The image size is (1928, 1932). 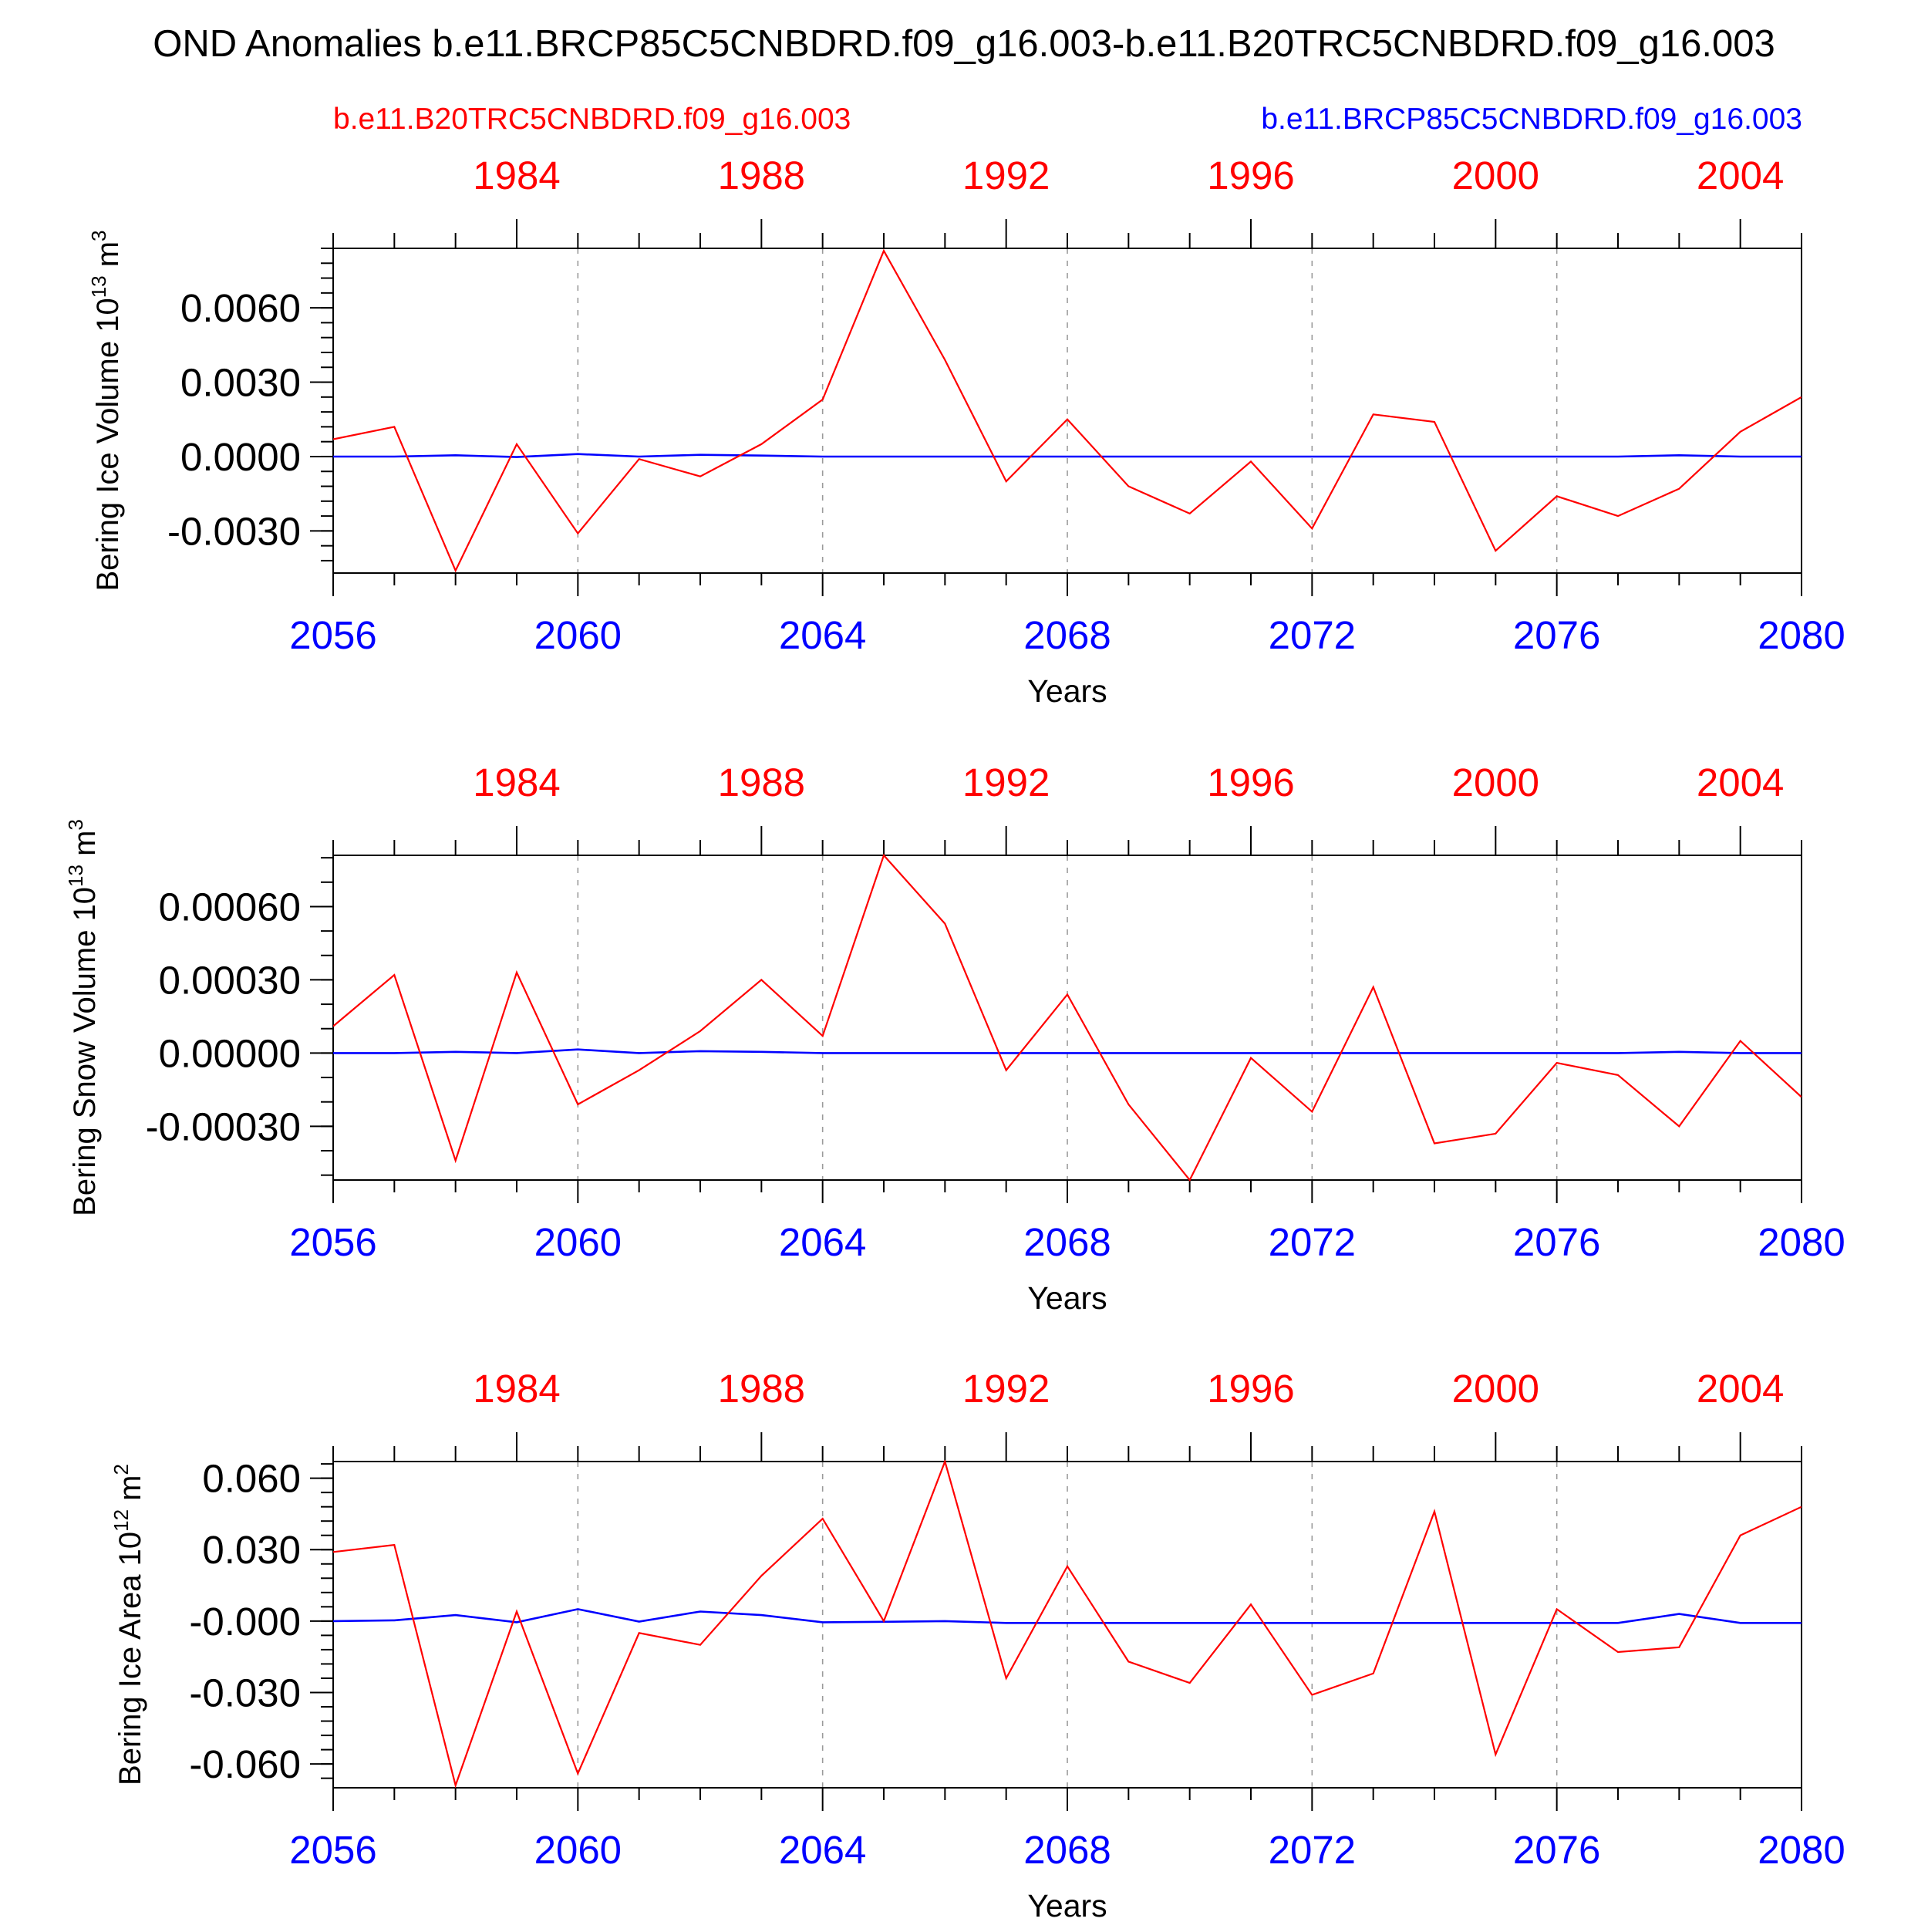 What do you see at coordinates (230, 980) in the screenshot?
I see `snow-volume-ytick-label: 0.00030` at bounding box center [230, 980].